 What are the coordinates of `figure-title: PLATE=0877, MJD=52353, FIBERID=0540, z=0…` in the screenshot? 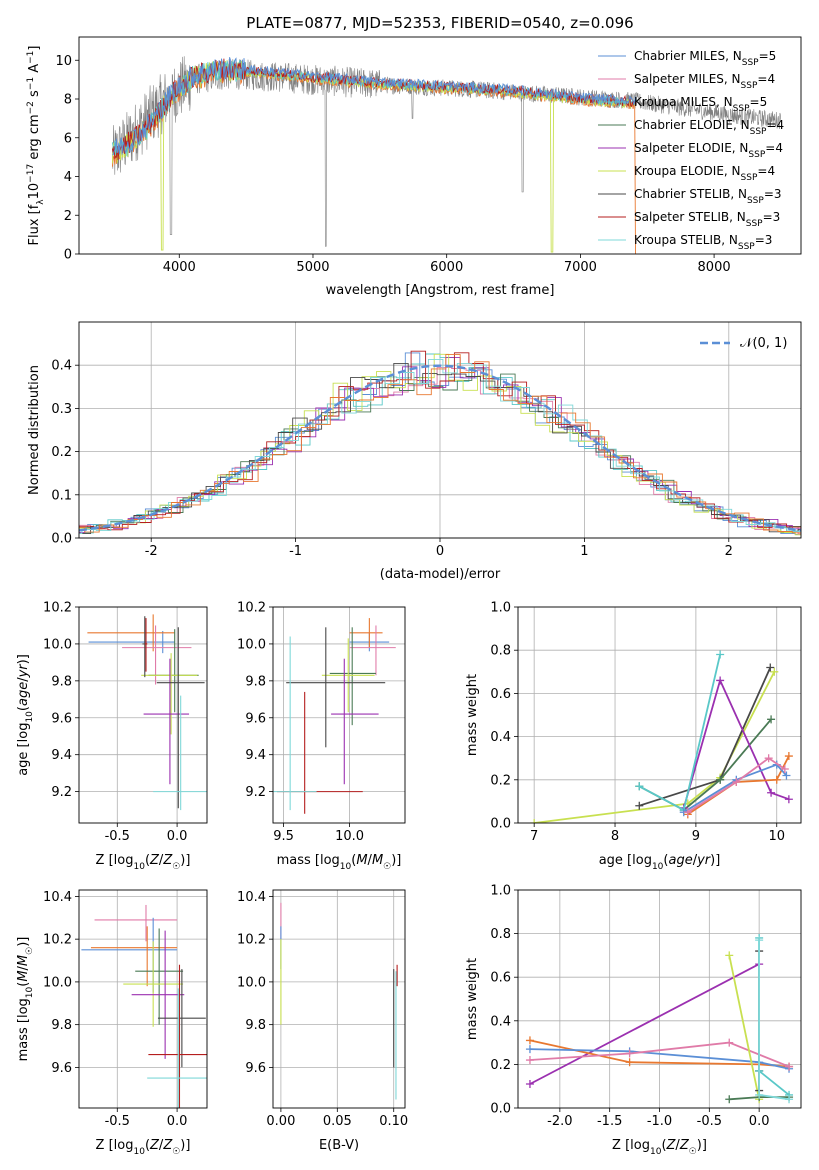 It's located at (439, 23).